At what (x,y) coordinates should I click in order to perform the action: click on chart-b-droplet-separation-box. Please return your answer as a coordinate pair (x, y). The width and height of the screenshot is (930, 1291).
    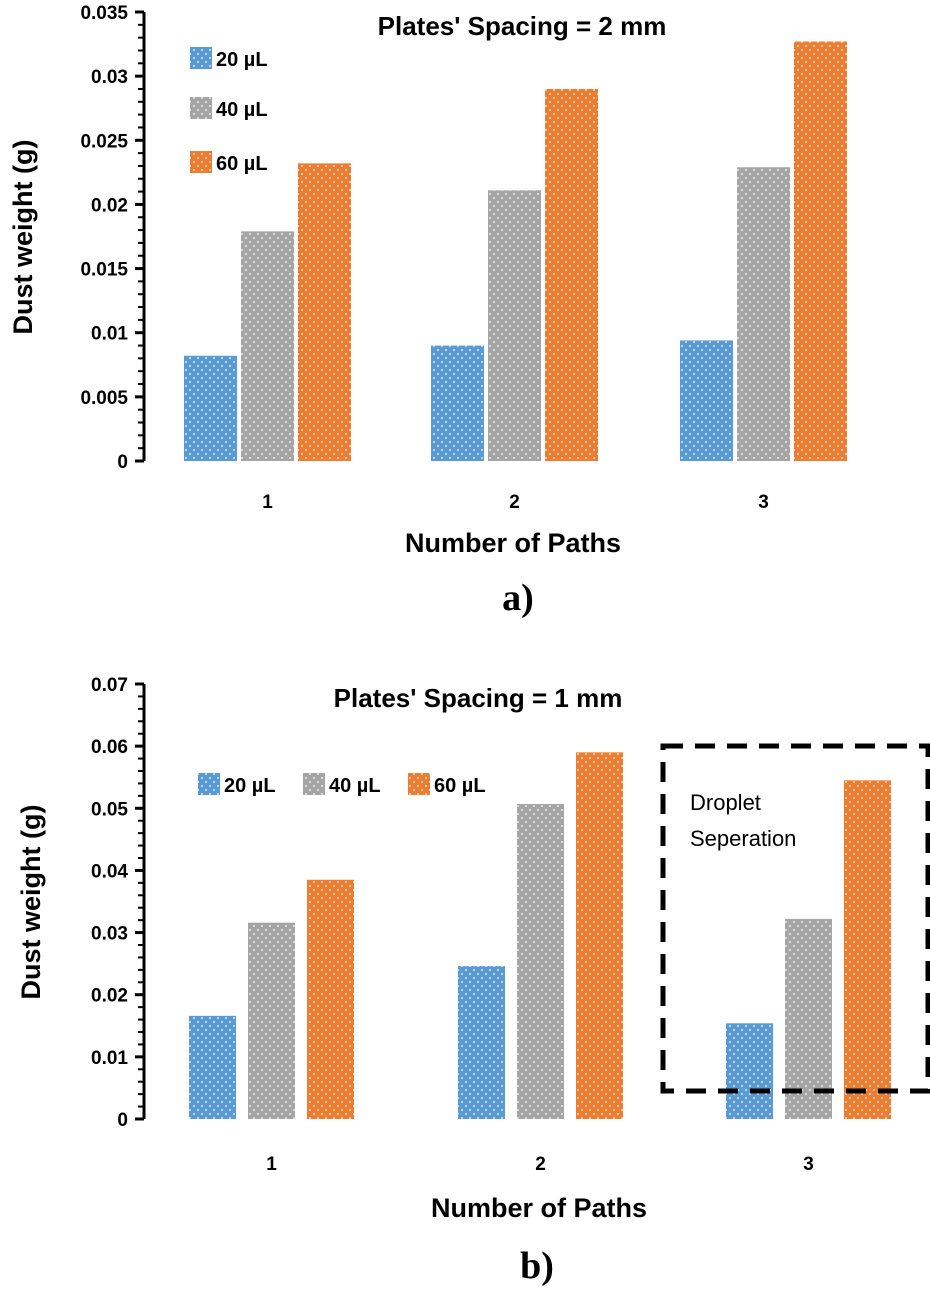
    Looking at the image, I should click on (795, 918).